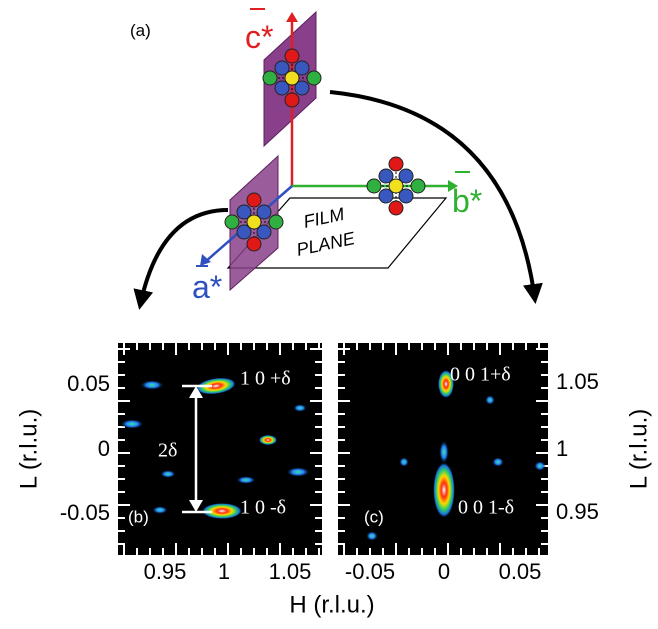 Image resolution: width=658 pixels, height=629 pixels. Describe the element at coordinates (224, 571) in the screenshot. I see `x-tick-label: 1` at that location.